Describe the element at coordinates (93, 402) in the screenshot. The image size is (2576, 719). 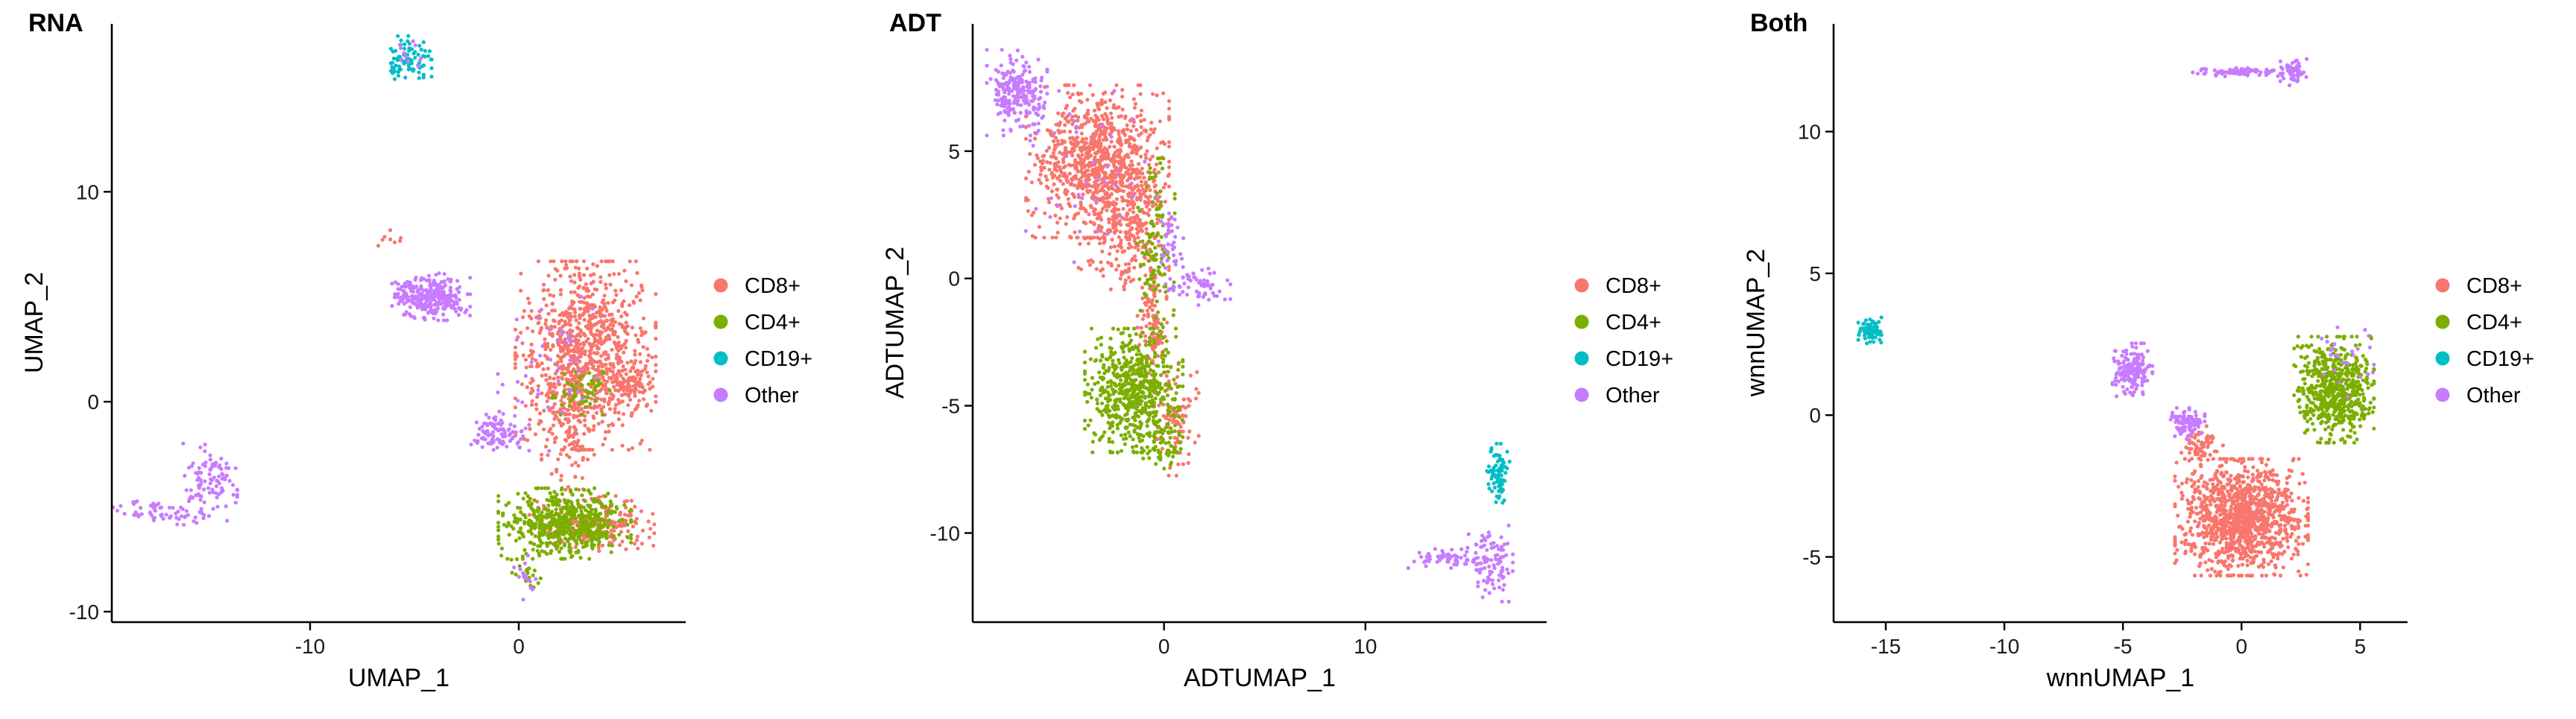
I see `y-tick-label: 0` at that location.